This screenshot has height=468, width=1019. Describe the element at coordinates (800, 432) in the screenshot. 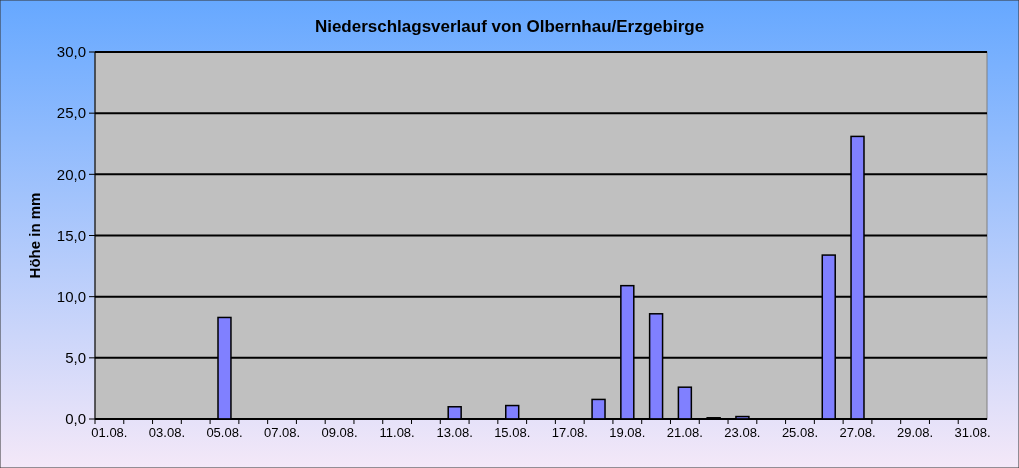

I see `x-tick-label: 25.08.` at that location.